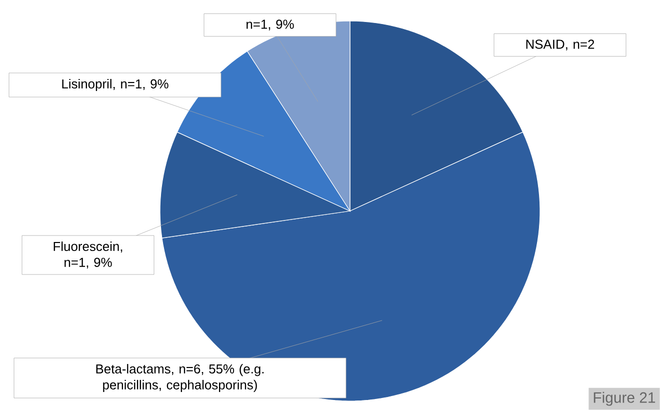  What do you see at coordinates (180, 378) in the screenshot?
I see `slice-label: Beta-lactams, n=6, 55% (e.g. penicillins, cephalosporins)` at bounding box center [180, 378].